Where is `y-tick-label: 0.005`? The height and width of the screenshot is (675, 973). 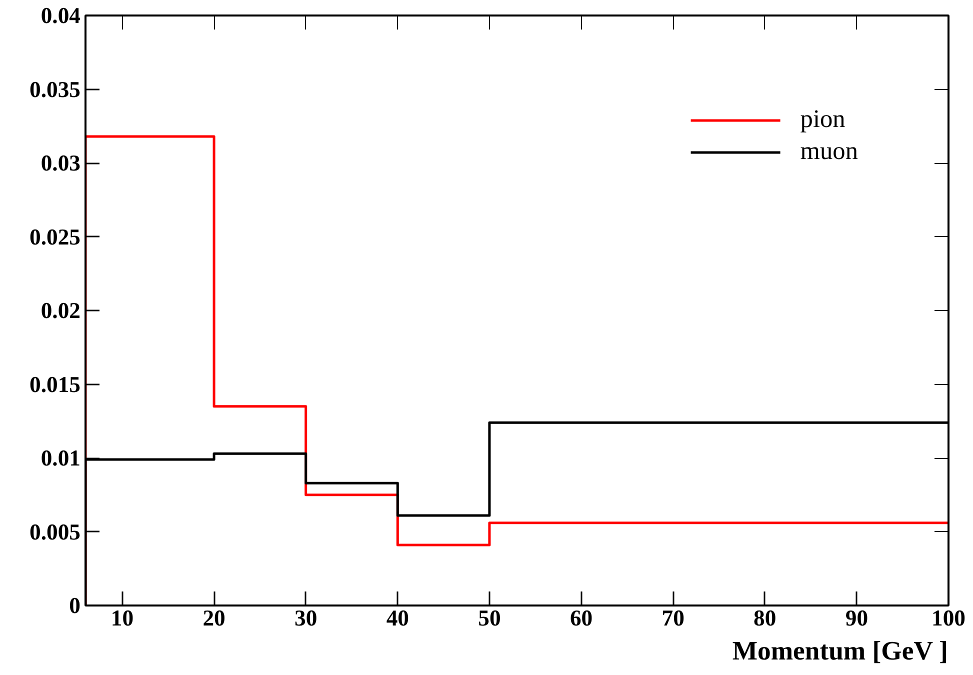 y-tick-label: 0.005 is located at coordinates (55, 531).